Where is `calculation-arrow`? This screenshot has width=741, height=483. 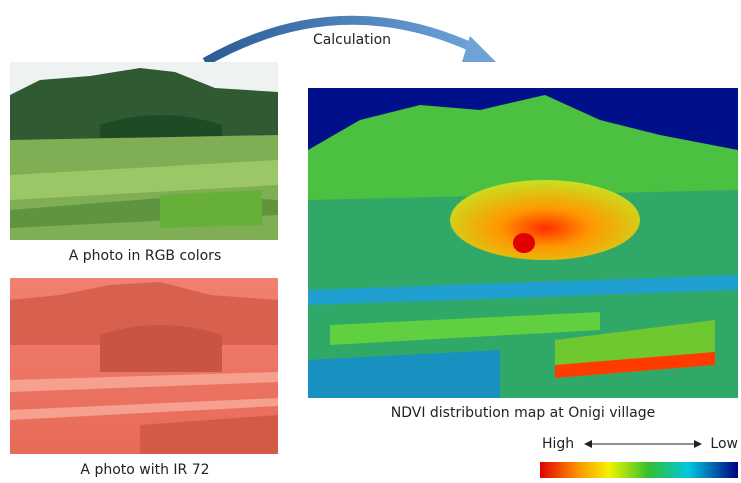 calculation-arrow is located at coordinates (349, 40).